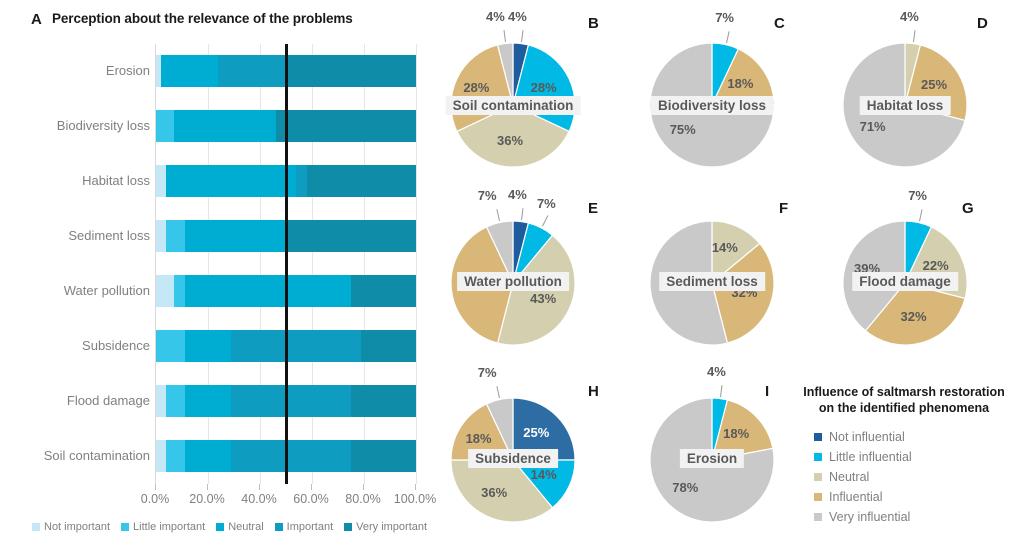 Image resolution: width=1024 pixels, height=552 pixels. I want to click on bar-row: Soil contamination, so click(230, 456).